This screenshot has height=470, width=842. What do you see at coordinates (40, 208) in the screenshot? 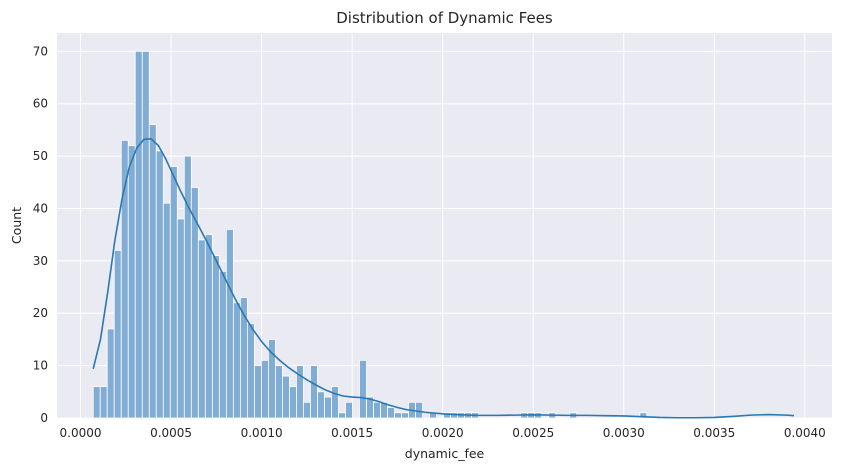
I see `y-tick-label: 40` at bounding box center [40, 208].